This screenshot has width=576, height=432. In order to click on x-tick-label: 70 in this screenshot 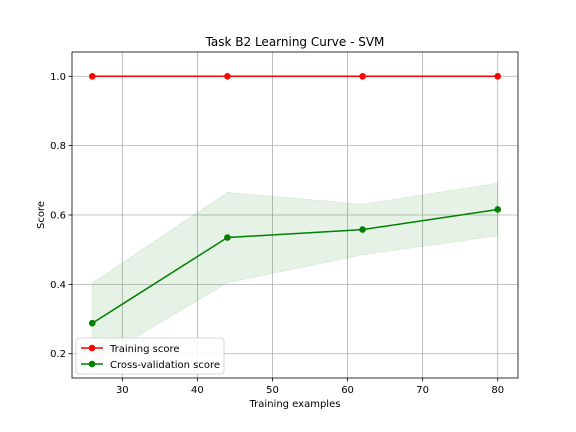, I will do `click(422, 390)`.